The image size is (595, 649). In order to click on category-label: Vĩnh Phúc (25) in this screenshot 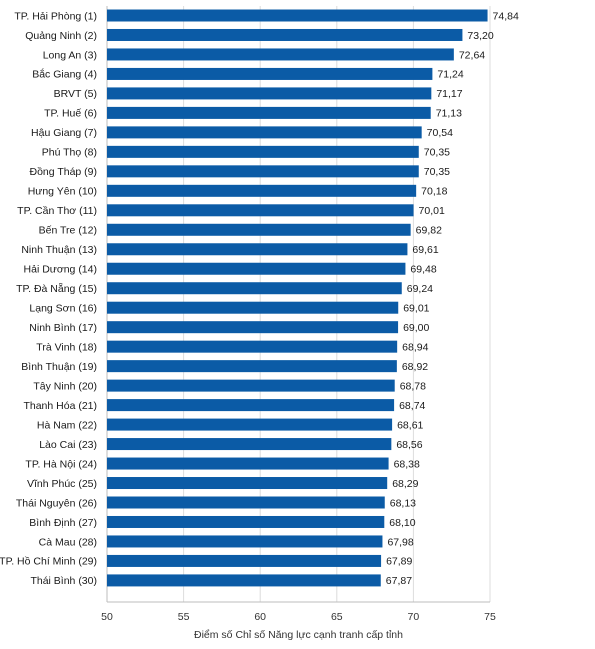, I will do `click(62, 484)`.